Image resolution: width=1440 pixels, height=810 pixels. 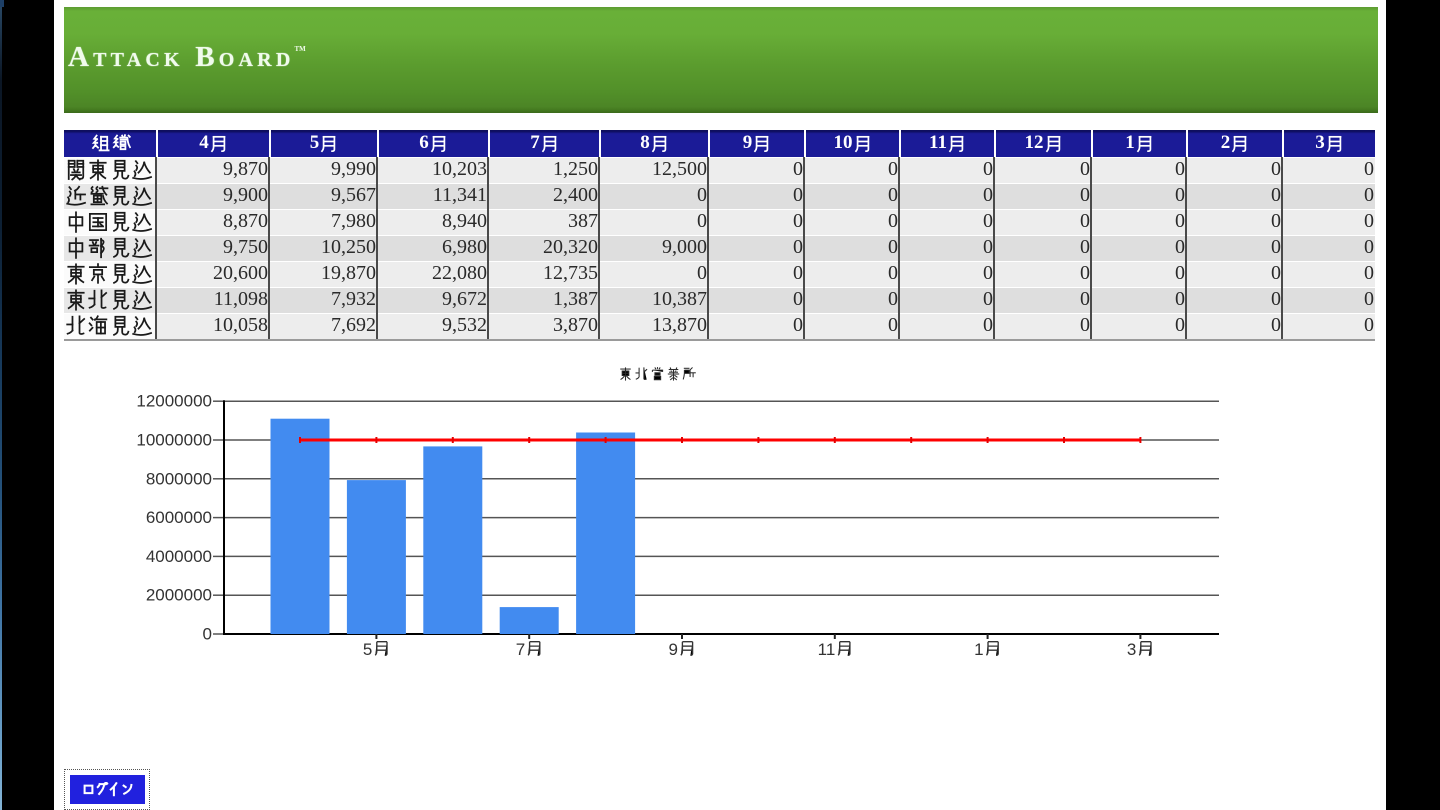 I want to click on svg-text: 8000000, so click(x=179, y=478).